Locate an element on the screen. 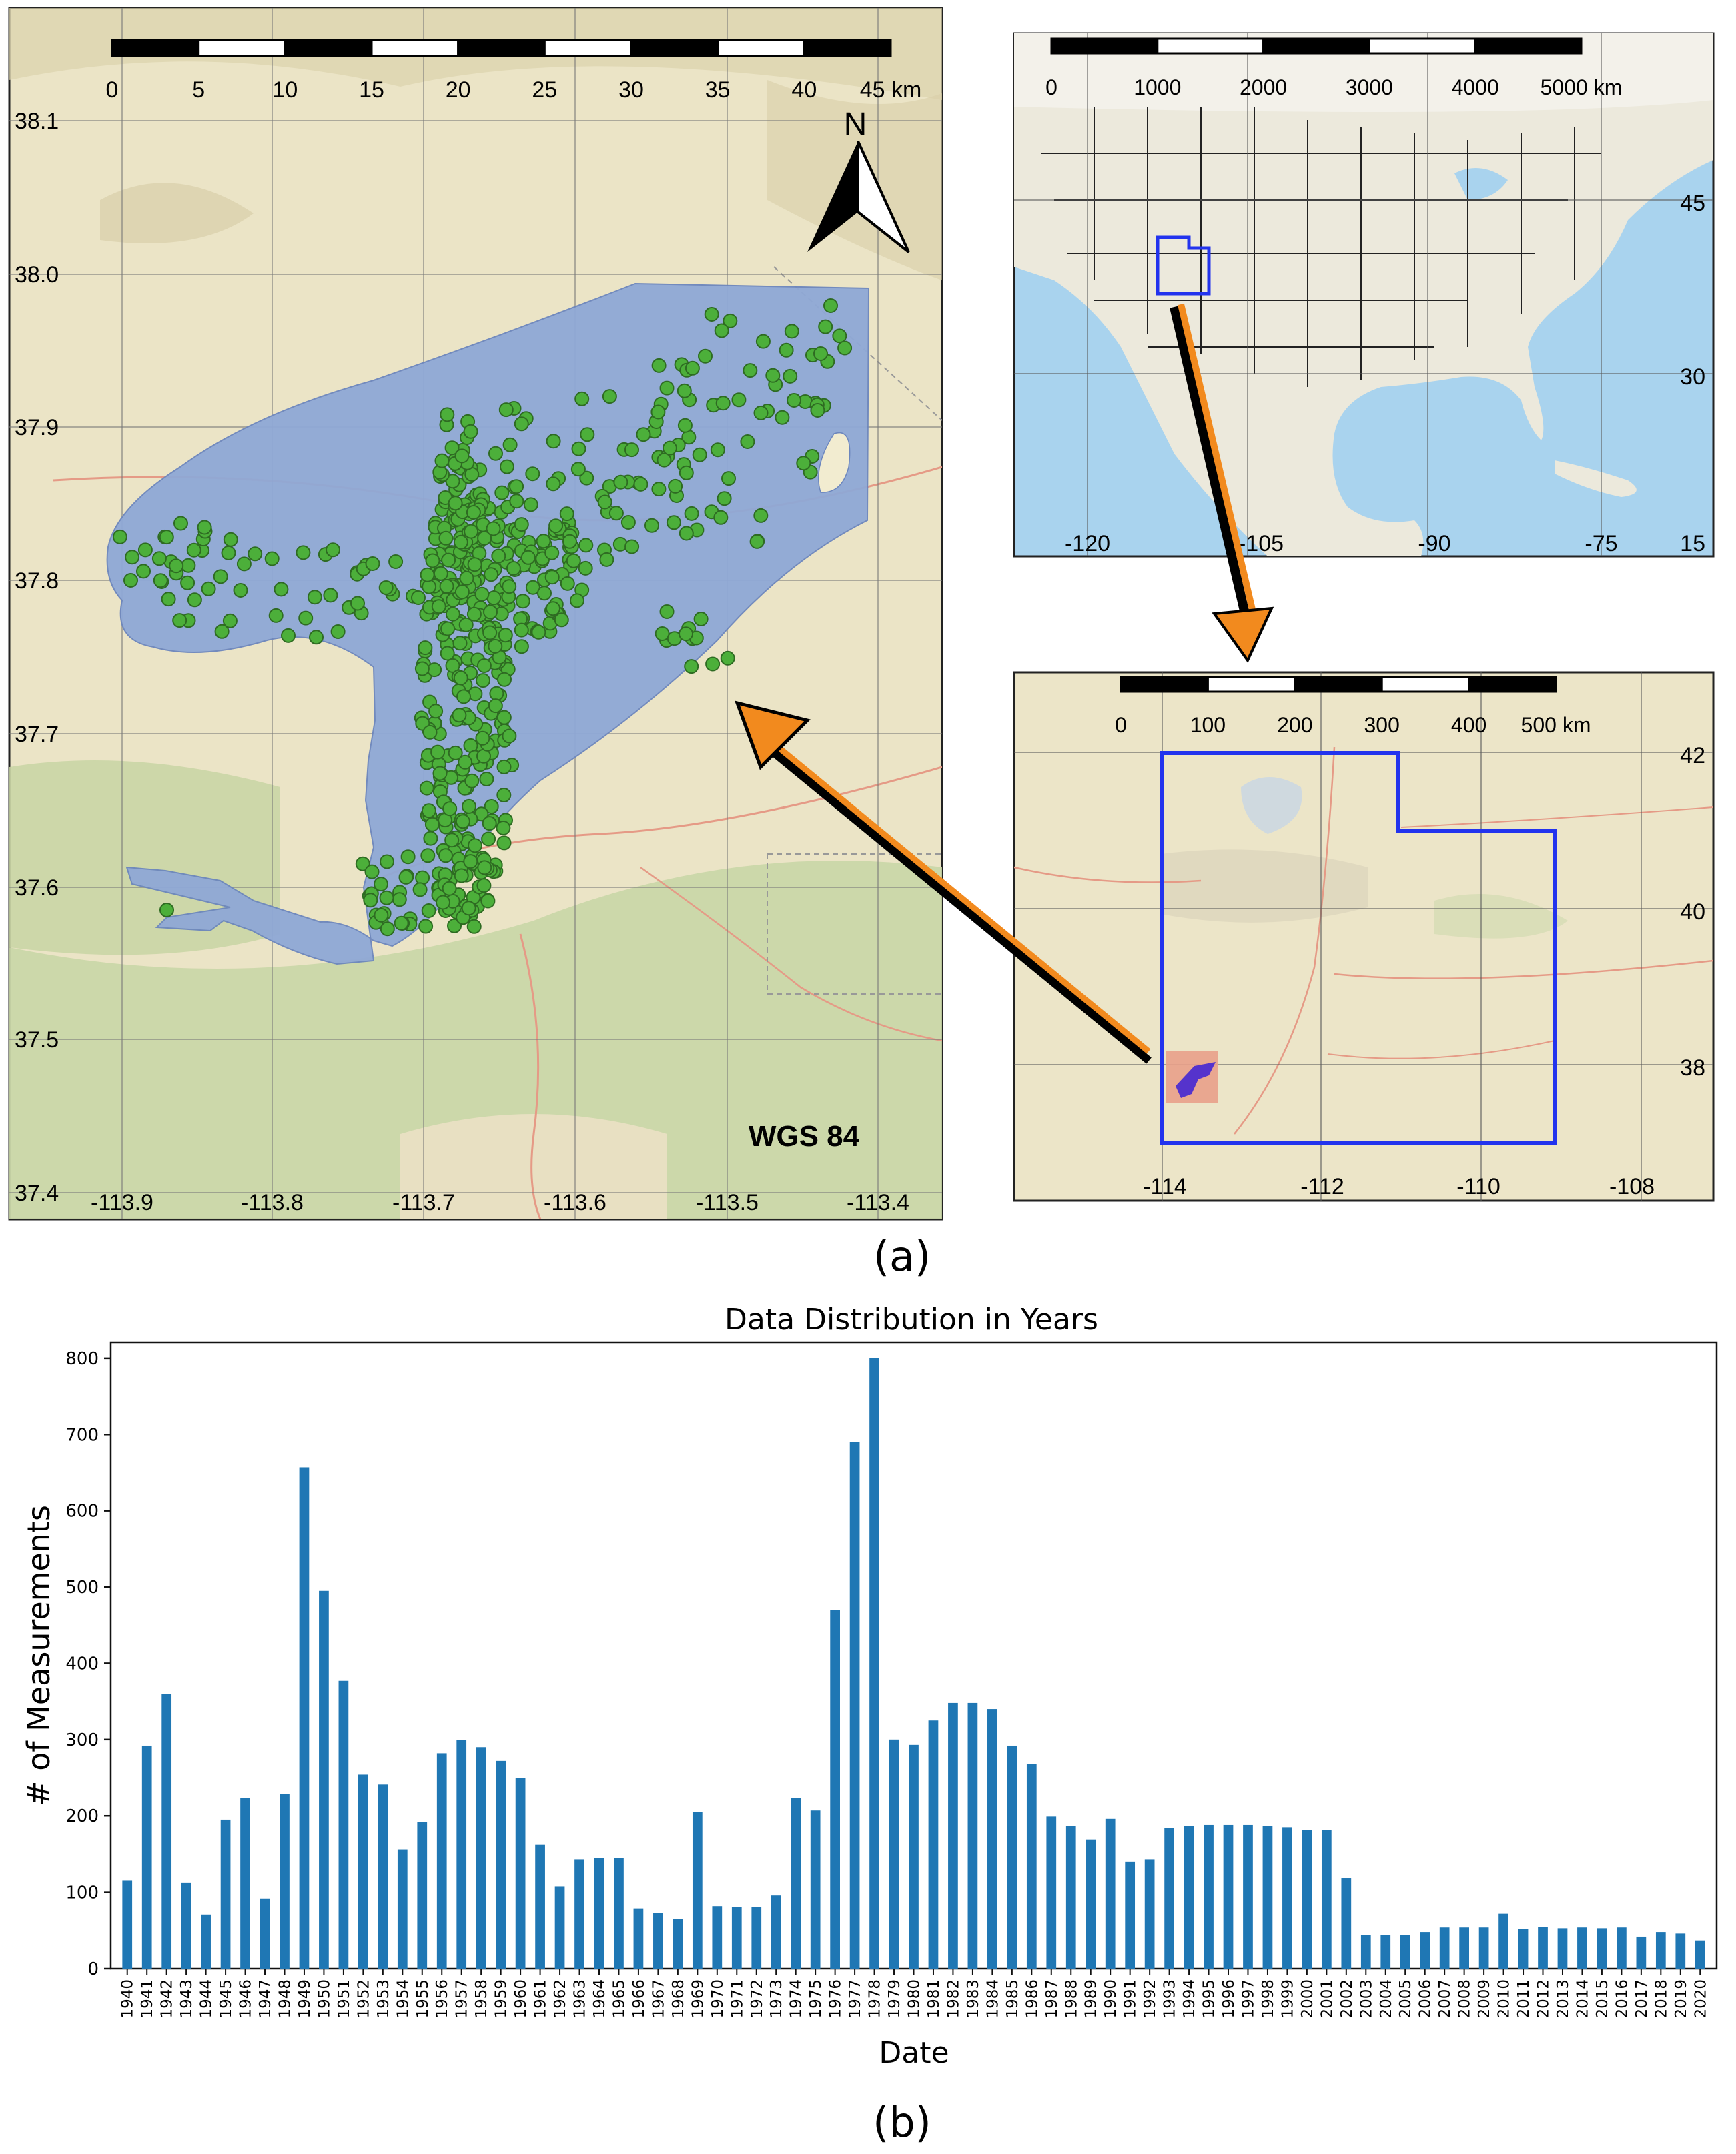 The height and width of the screenshot is (2154, 1736). us-map-gridlines is located at coordinates (1363, 294).